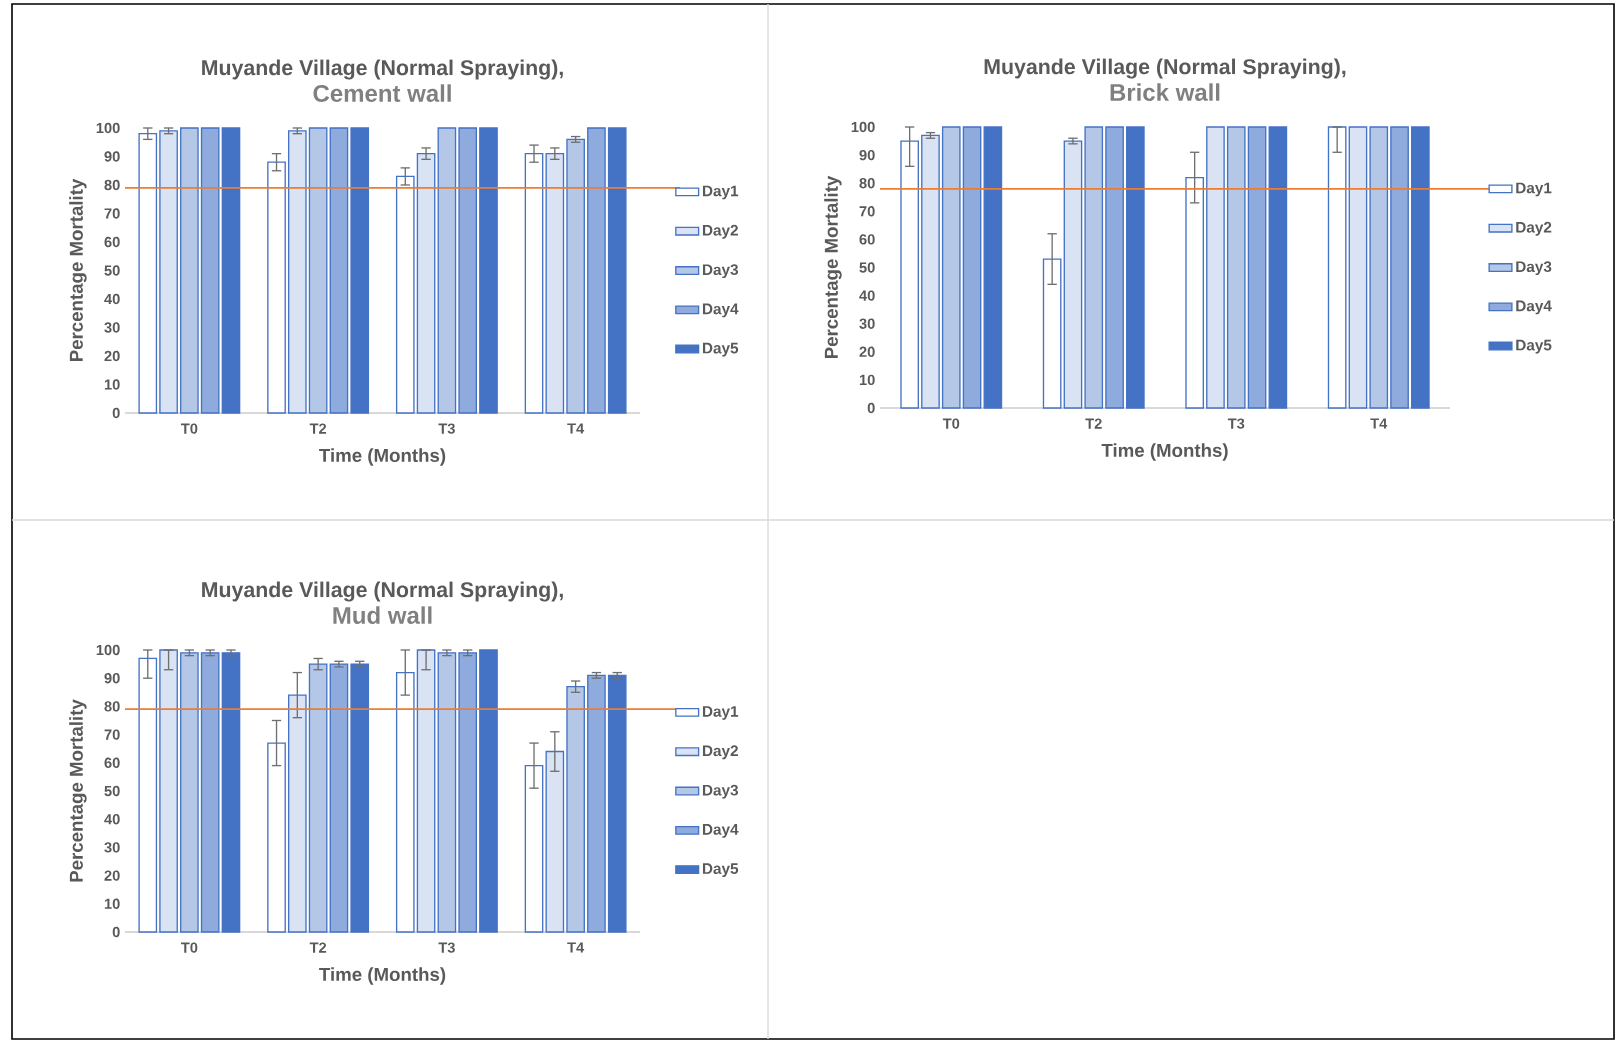 The width and height of the screenshot is (1618, 1043). What do you see at coordinates (382, 615) in the screenshot?
I see `chart-subtitle: Mud wall` at bounding box center [382, 615].